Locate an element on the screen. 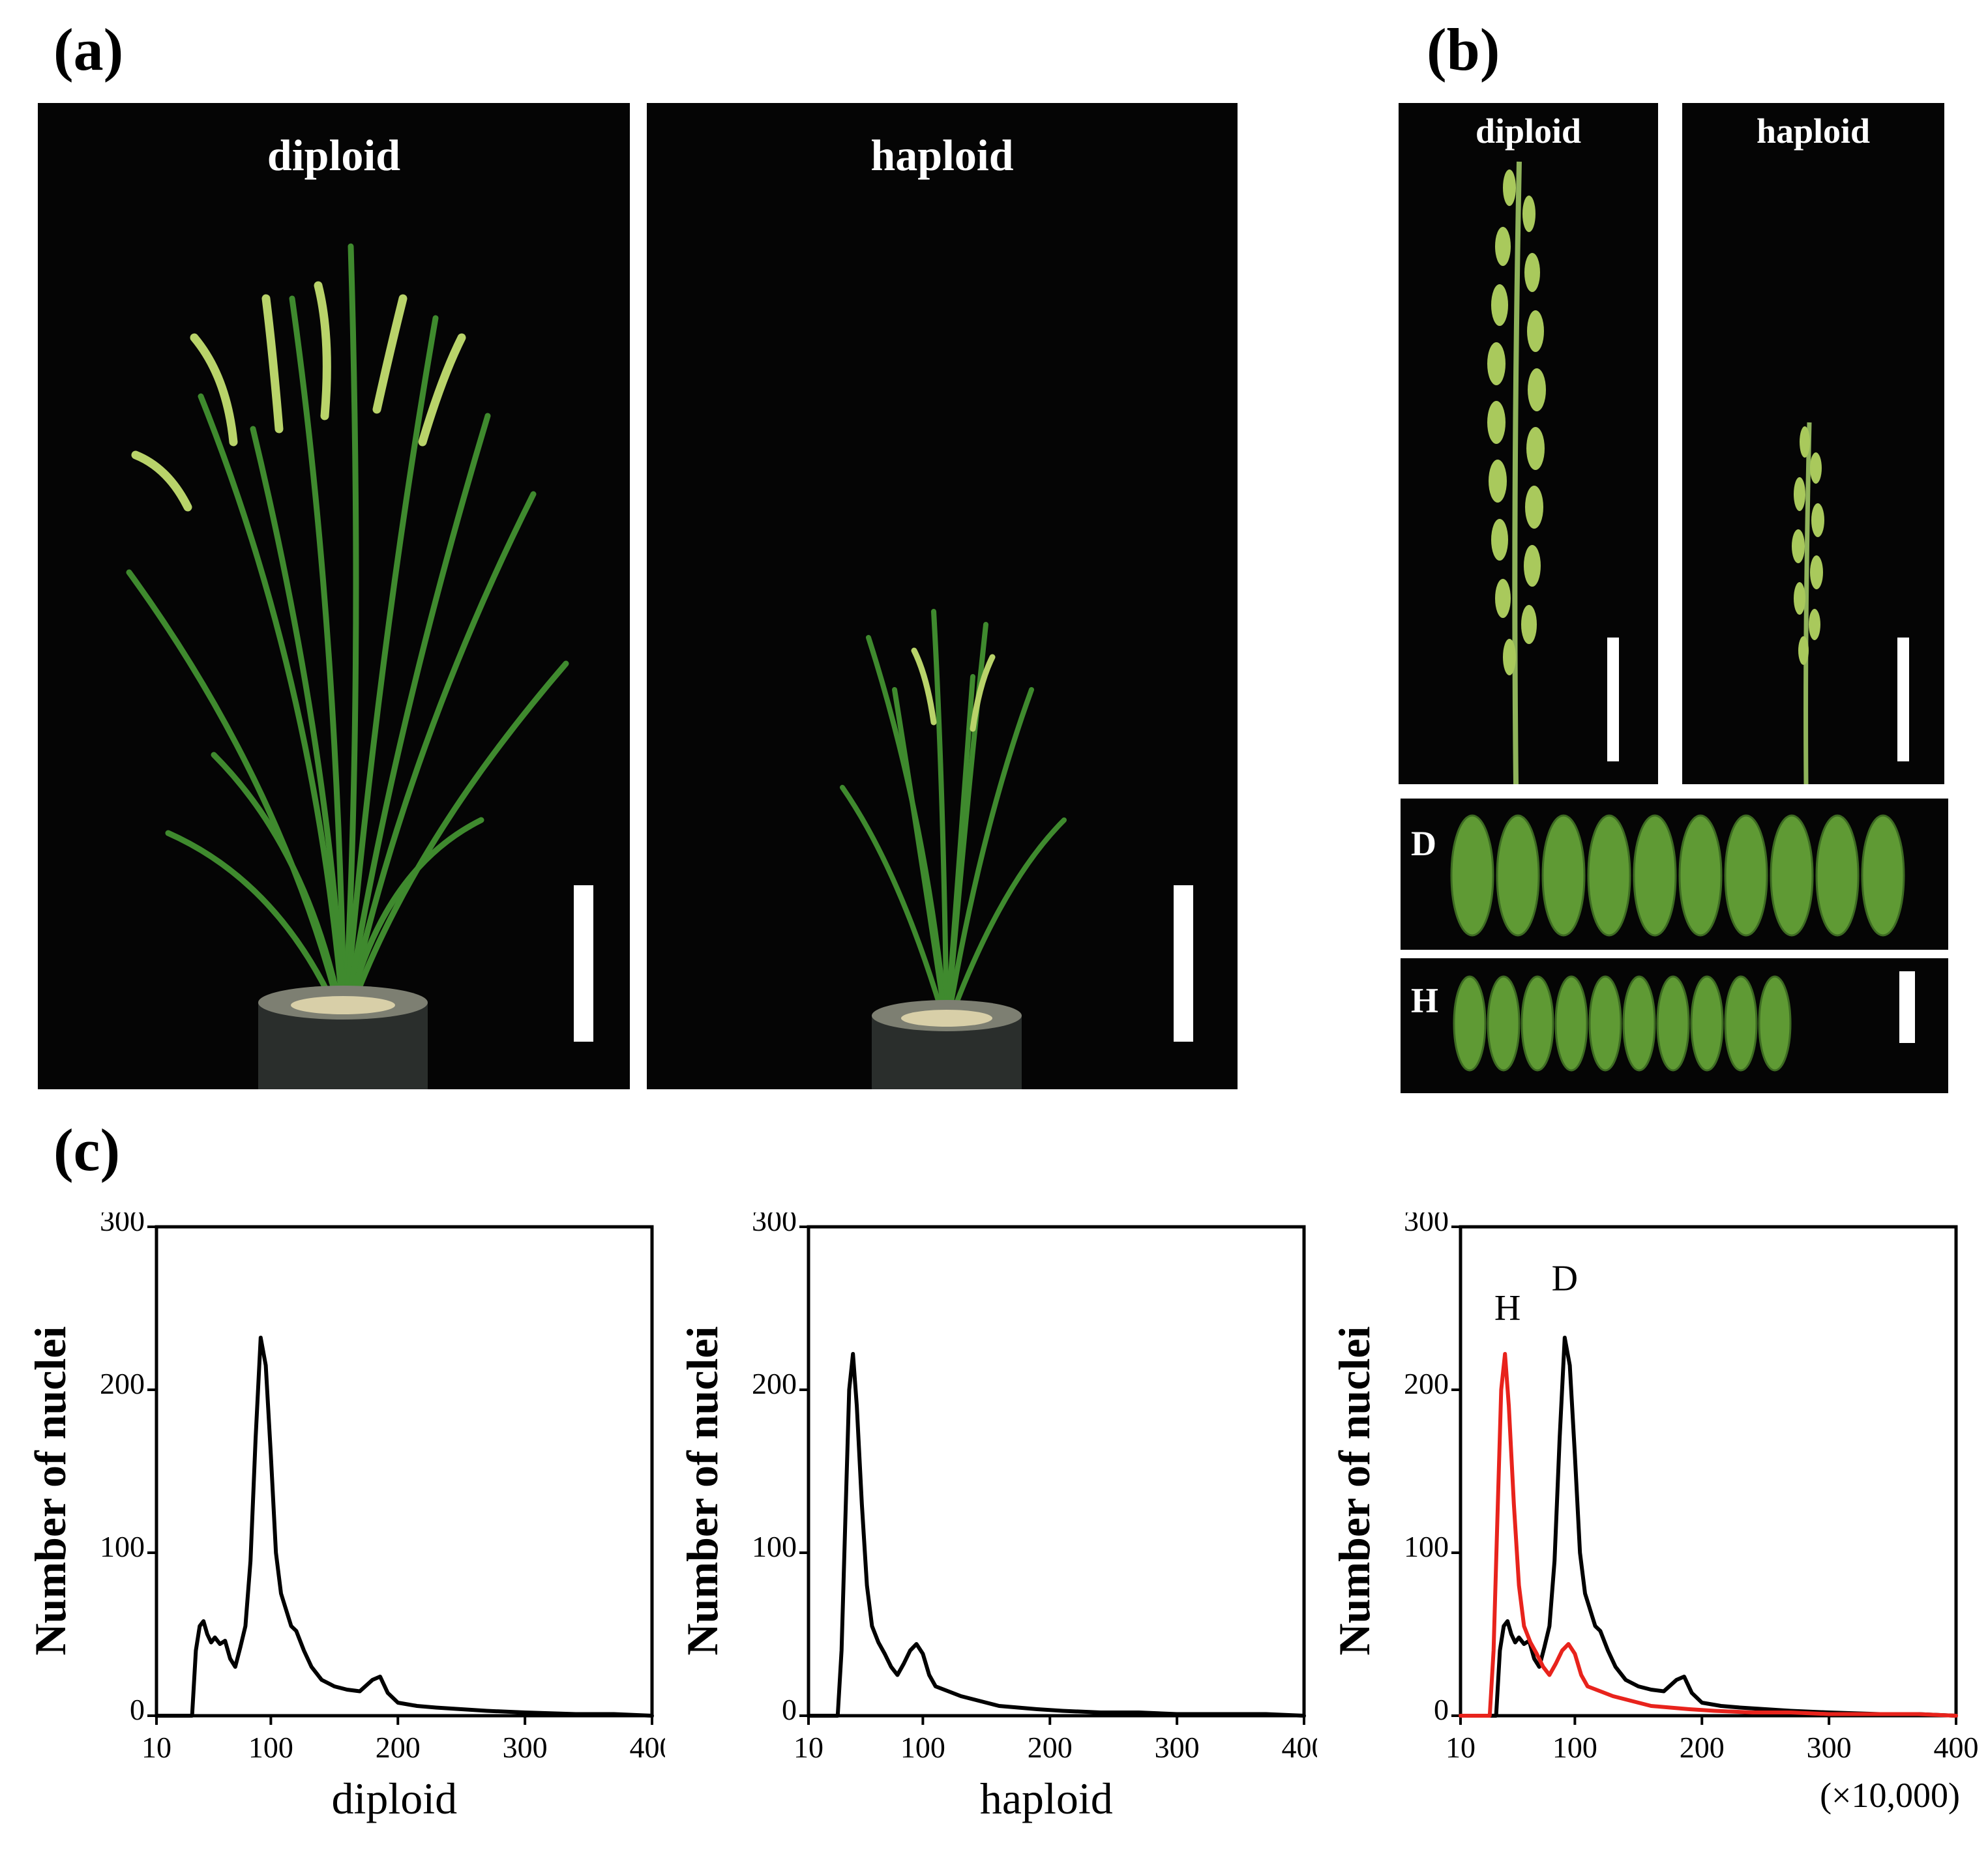 The width and height of the screenshot is (1988, 1850). diploid-panicle-illustration is located at coordinates (1553, 473).